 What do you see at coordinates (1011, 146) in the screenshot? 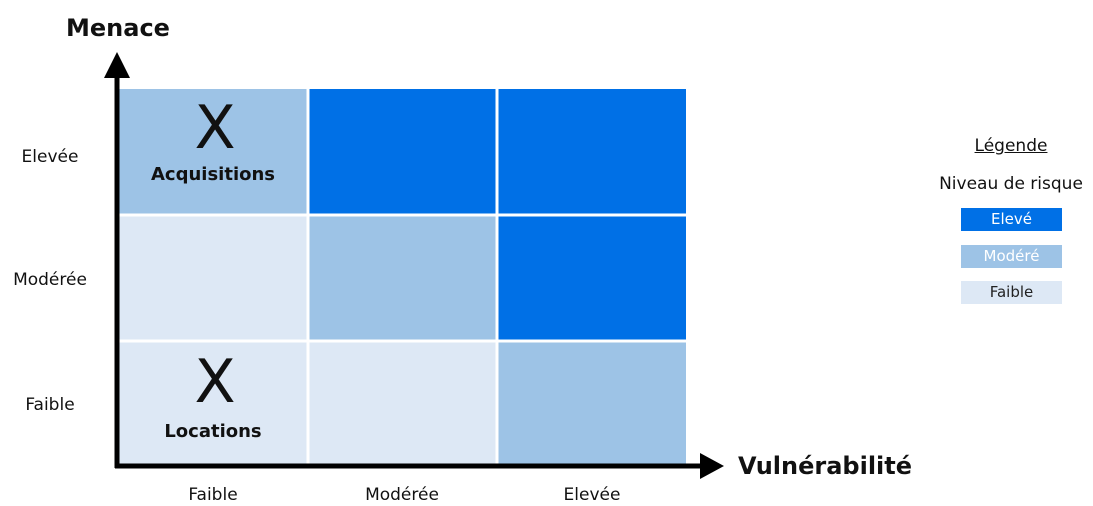
I see `legend-title: Légende` at bounding box center [1011, 146].